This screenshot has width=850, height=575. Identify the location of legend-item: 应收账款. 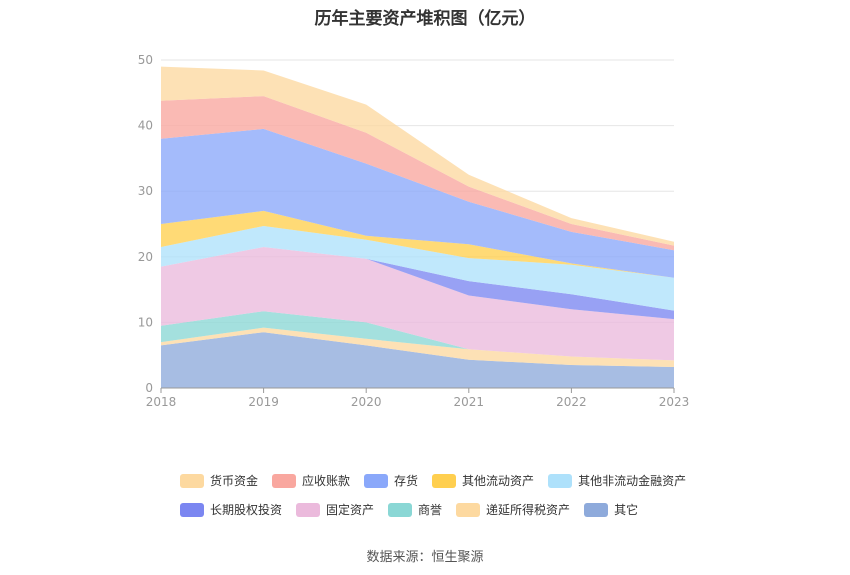
(311, 480).